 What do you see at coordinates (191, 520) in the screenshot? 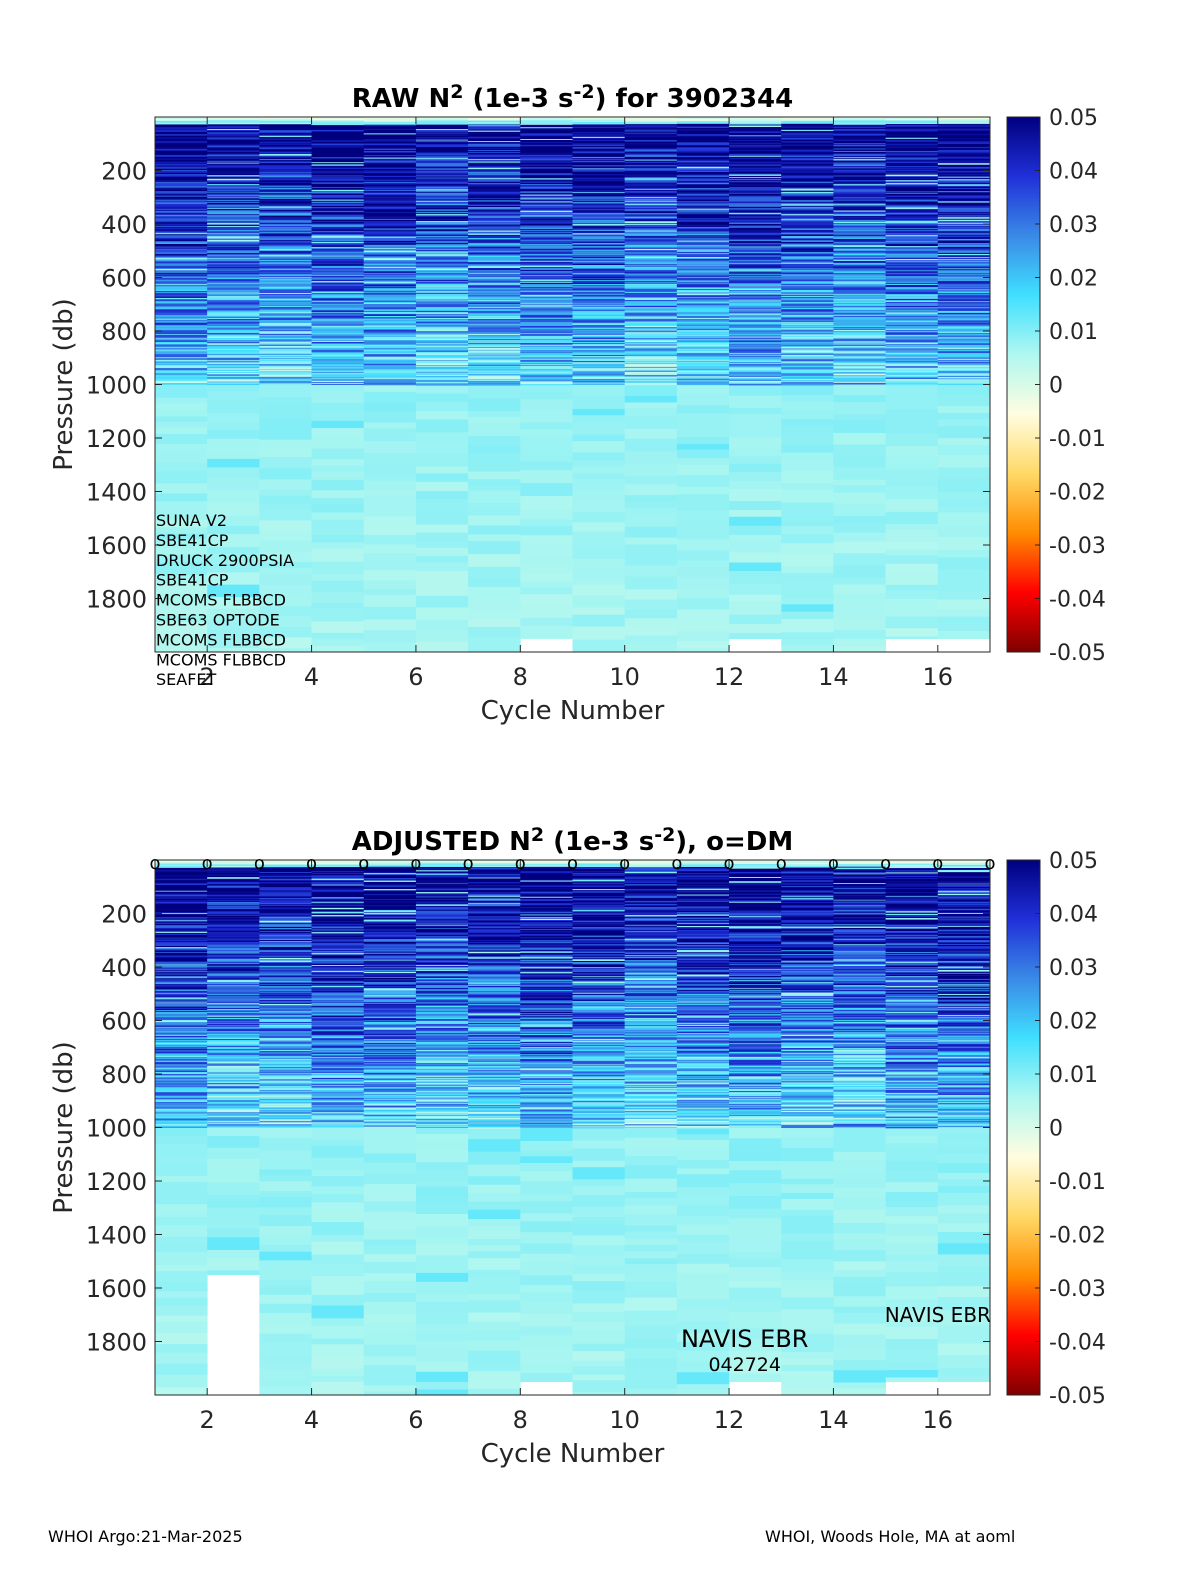
I see `sensor-label: SUNA V2` at bounding box center [191, 520].